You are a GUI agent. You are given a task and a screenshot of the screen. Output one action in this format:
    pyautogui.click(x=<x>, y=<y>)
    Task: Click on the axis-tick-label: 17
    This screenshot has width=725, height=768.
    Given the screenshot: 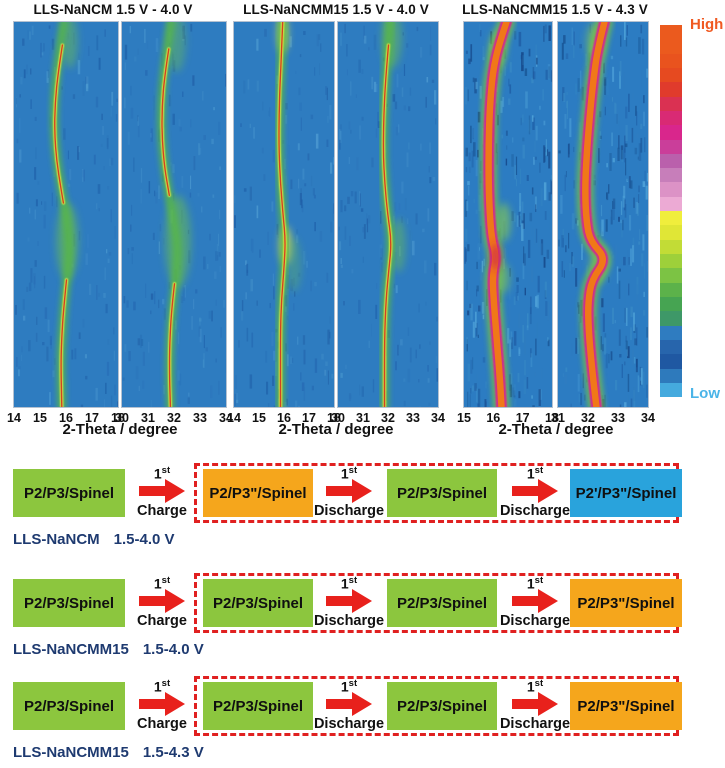 What is the action you would take?
    pyautogui.click(x=522, y=418)
    